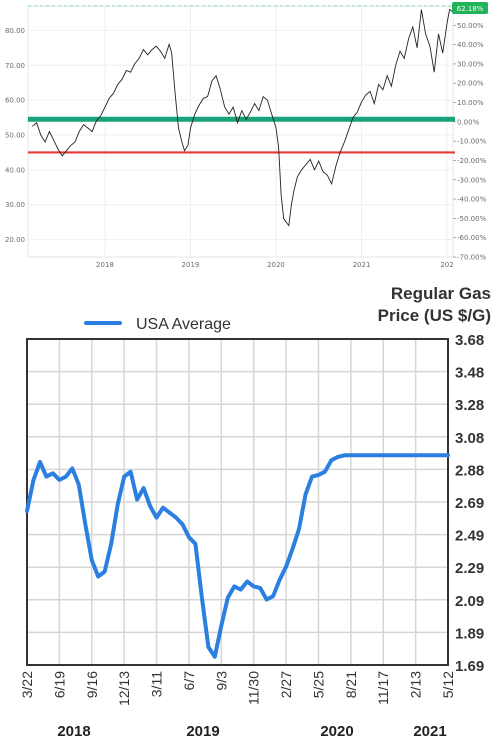  What do you see at coordinates (469, 568) in the screenshot?
I see `y-tick-label: 2.29` at bounding box center [469, 568].